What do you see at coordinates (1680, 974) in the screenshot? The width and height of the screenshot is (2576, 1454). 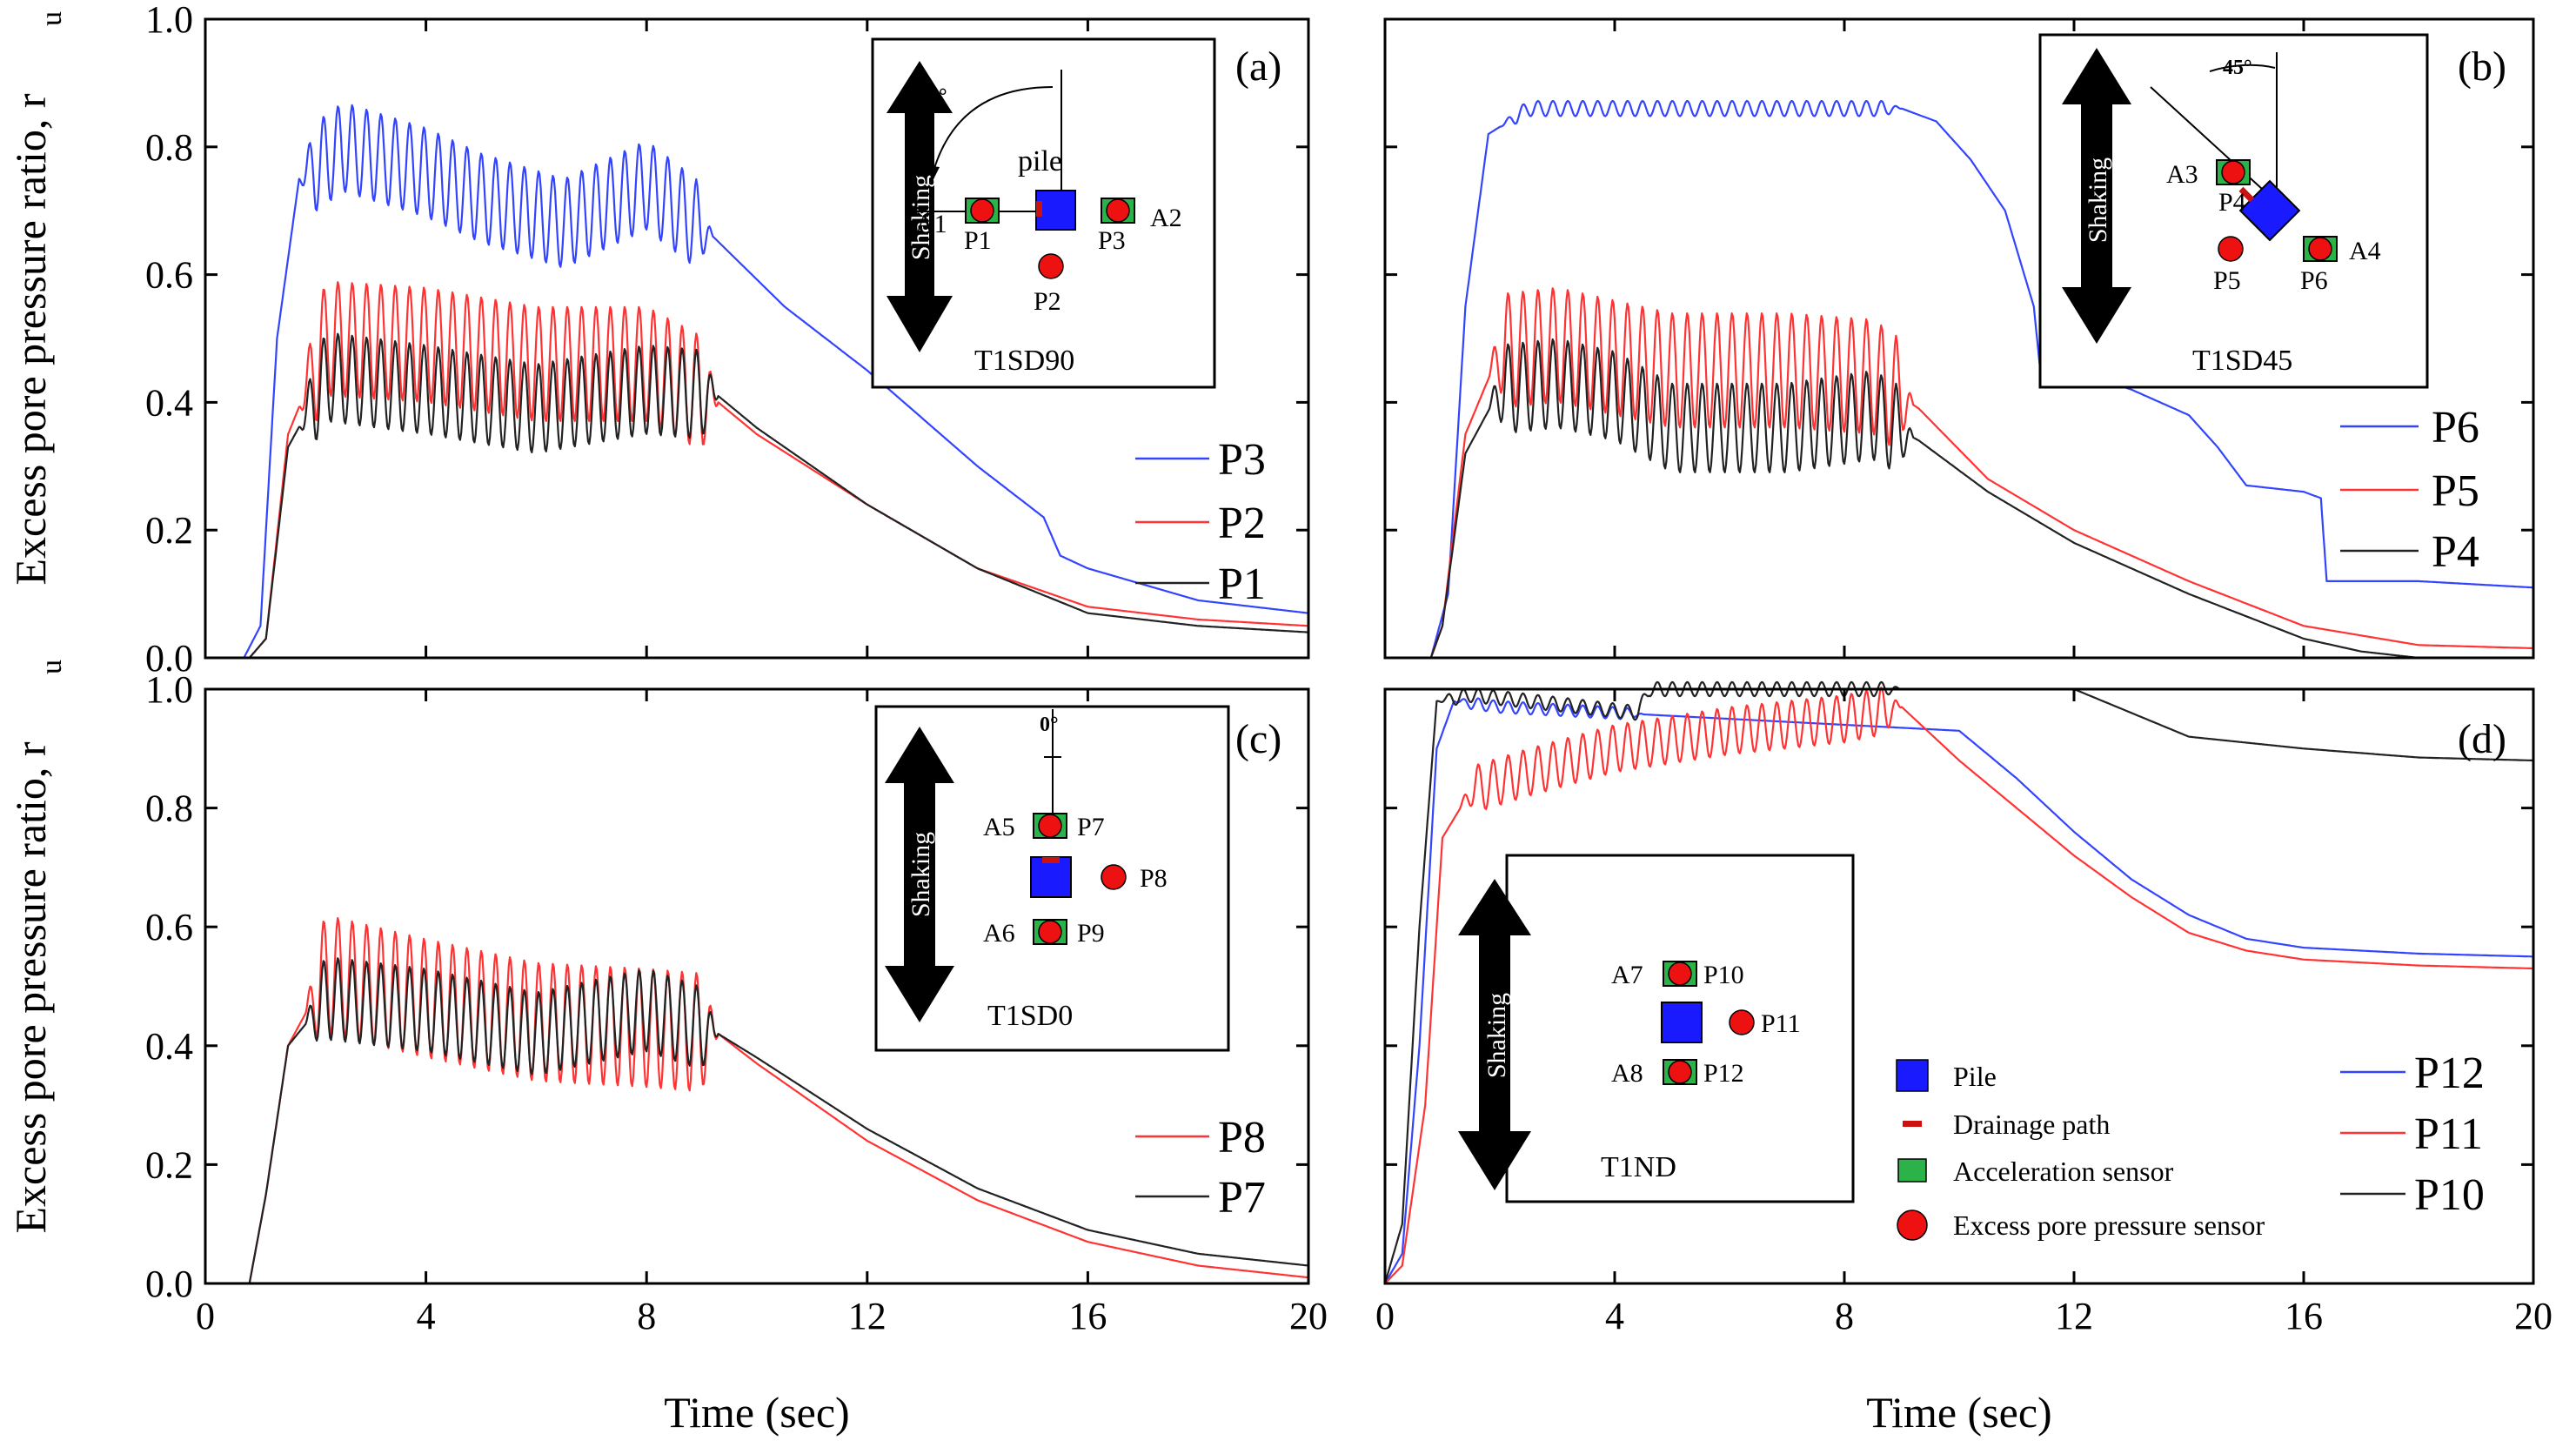 I see `pore-sensor-p10` at bounding box center [1680, 974].